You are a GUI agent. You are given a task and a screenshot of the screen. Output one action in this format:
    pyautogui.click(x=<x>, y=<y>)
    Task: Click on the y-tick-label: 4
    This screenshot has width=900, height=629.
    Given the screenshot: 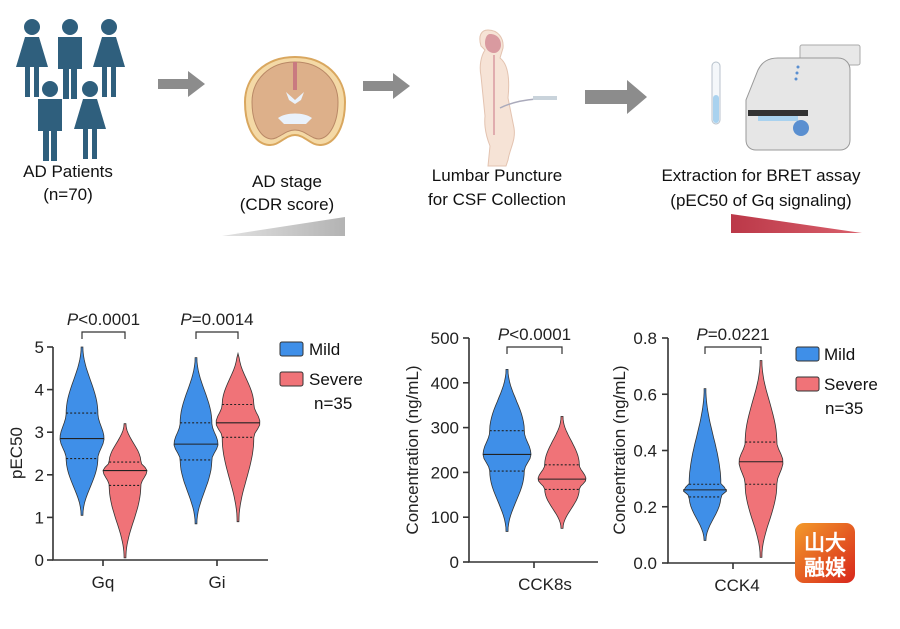 What is the action you would take?
    pyautogui.click(x=39, y=390)
    